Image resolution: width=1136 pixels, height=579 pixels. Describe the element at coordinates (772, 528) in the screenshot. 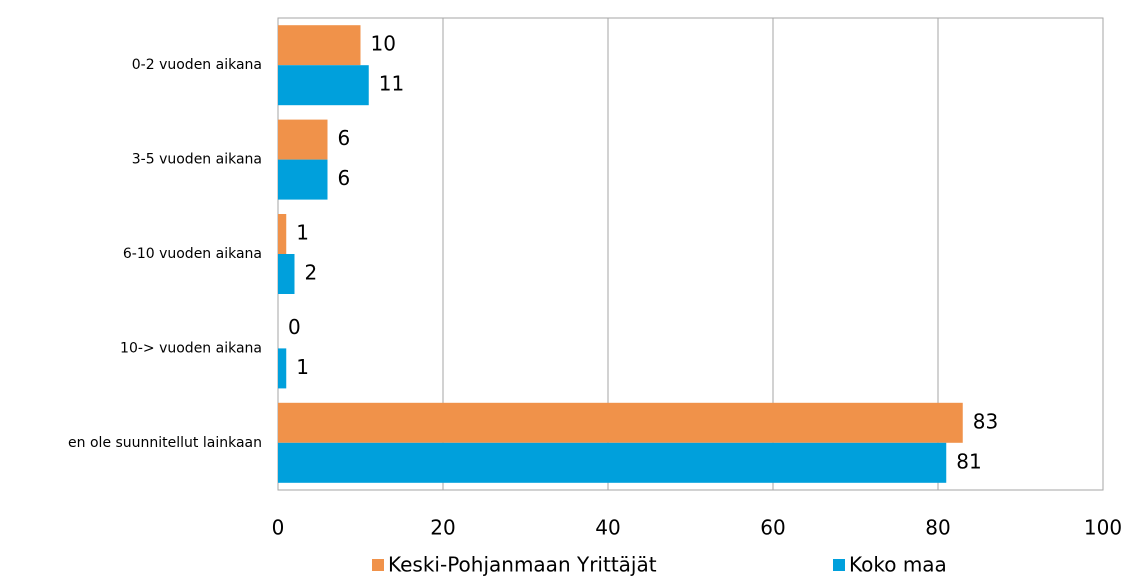

I see `x-tick-label: 60` at that location.